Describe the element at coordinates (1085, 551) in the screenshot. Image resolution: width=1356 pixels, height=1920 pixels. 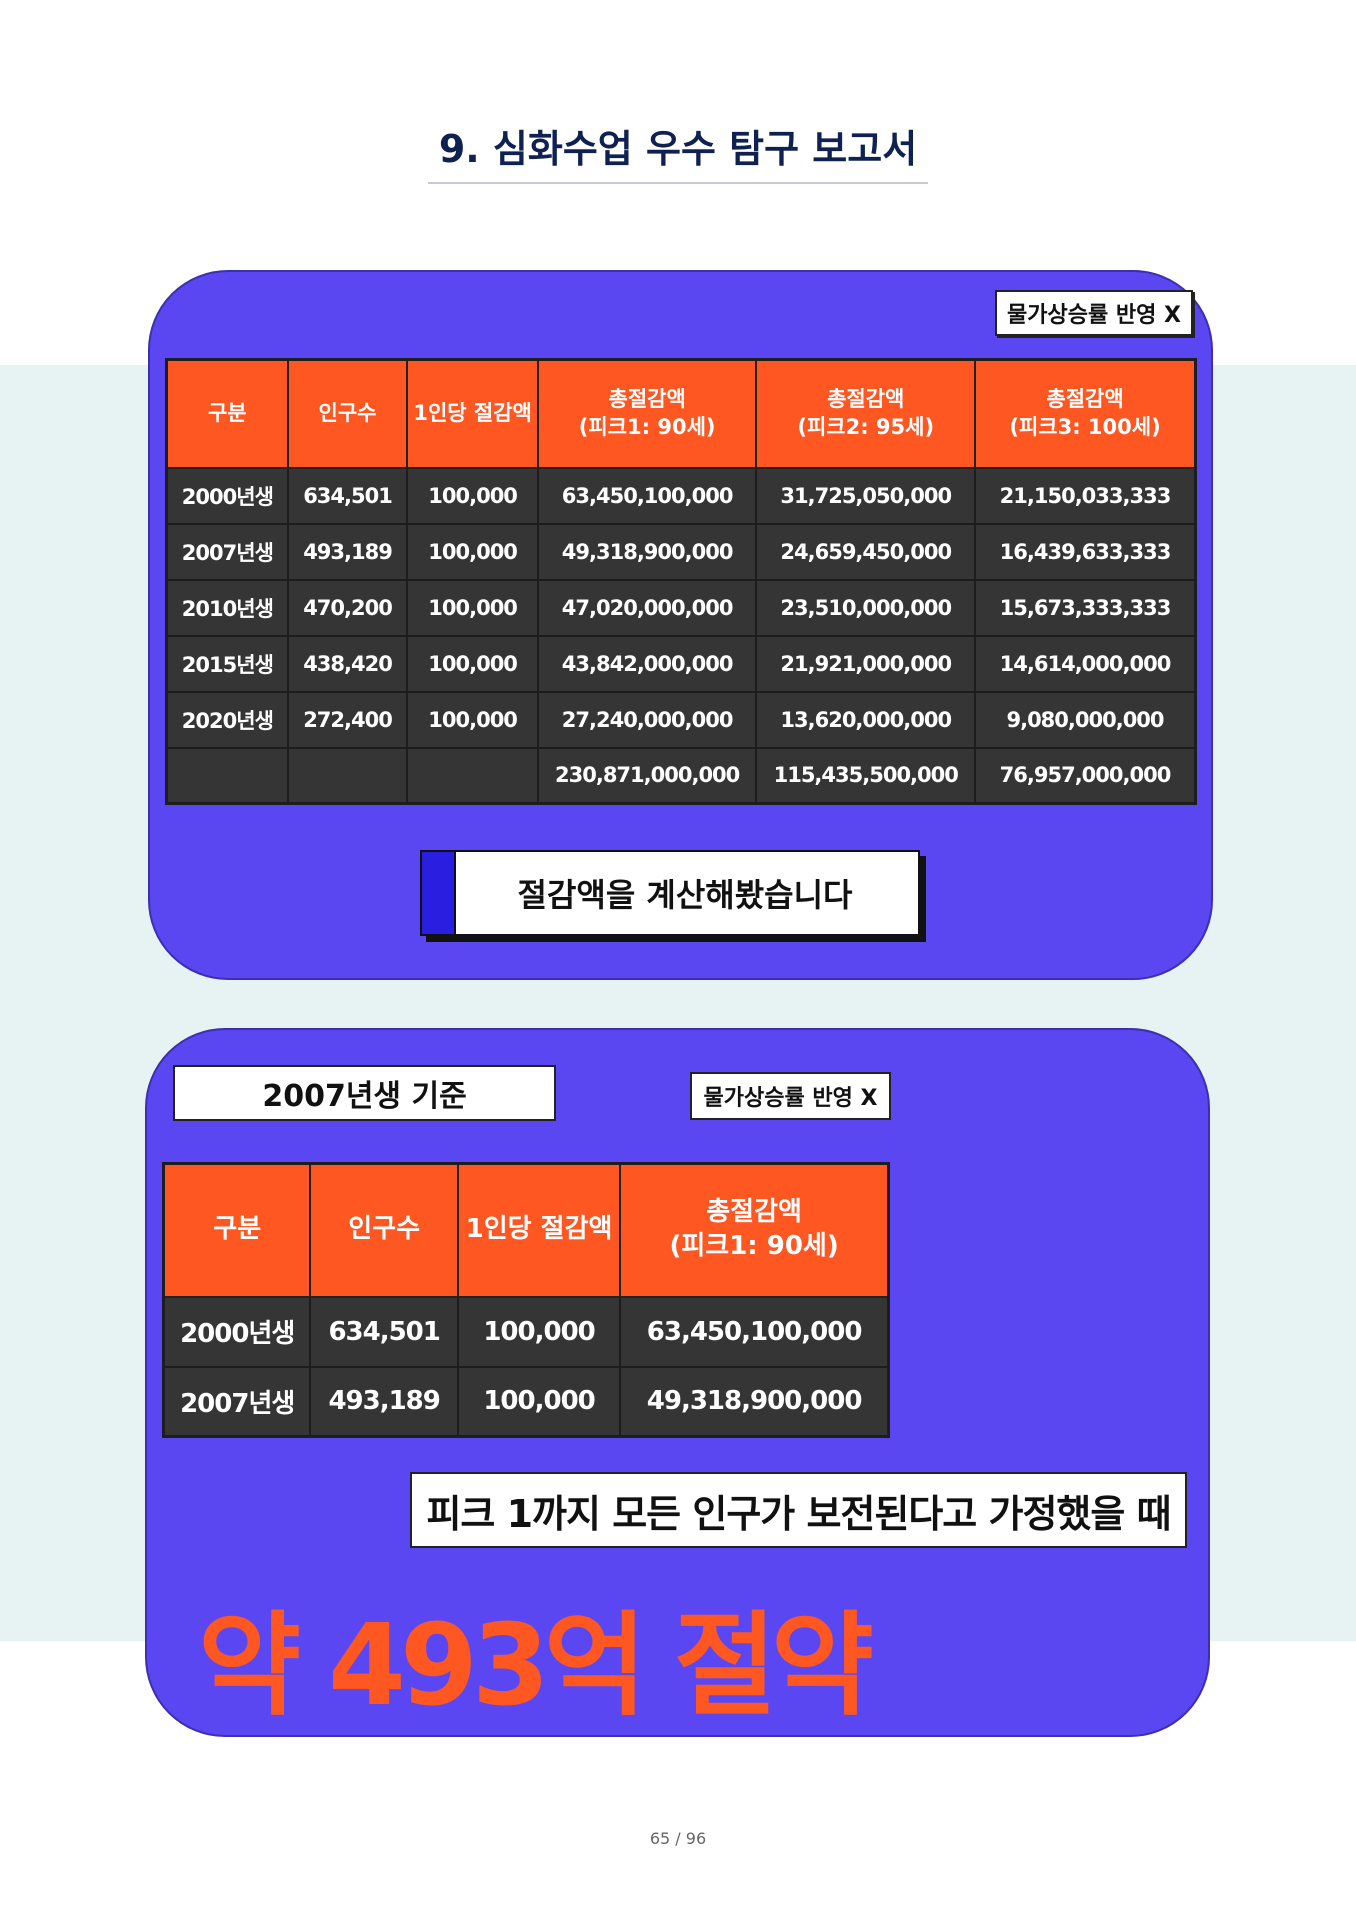
I see `table-cell: 16,439,633,333` at that location.